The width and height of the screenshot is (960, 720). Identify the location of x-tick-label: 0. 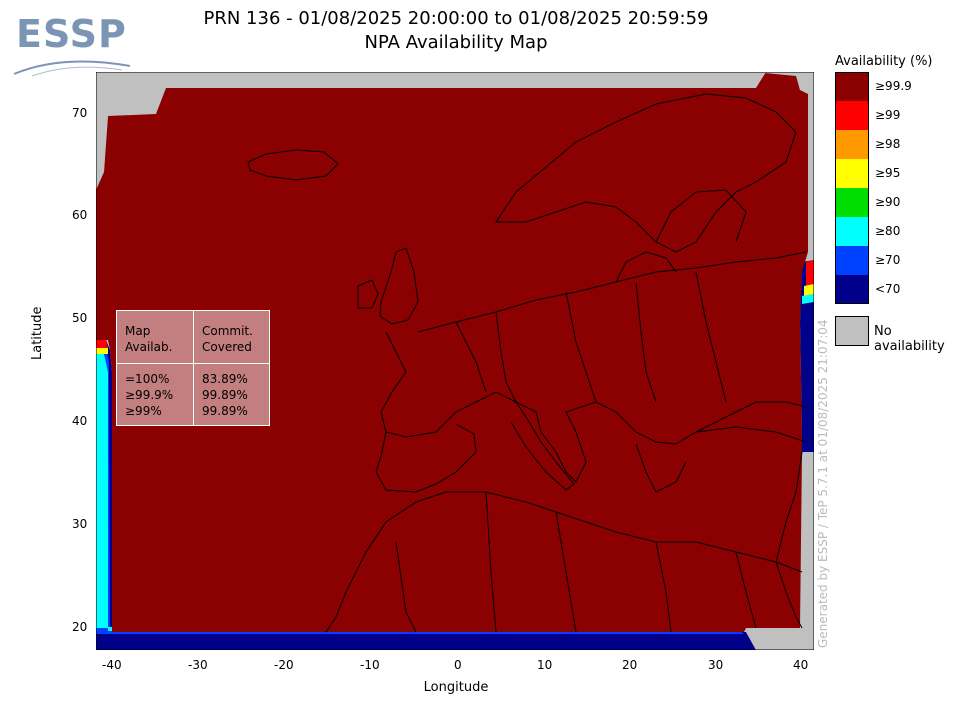
(458, 665).